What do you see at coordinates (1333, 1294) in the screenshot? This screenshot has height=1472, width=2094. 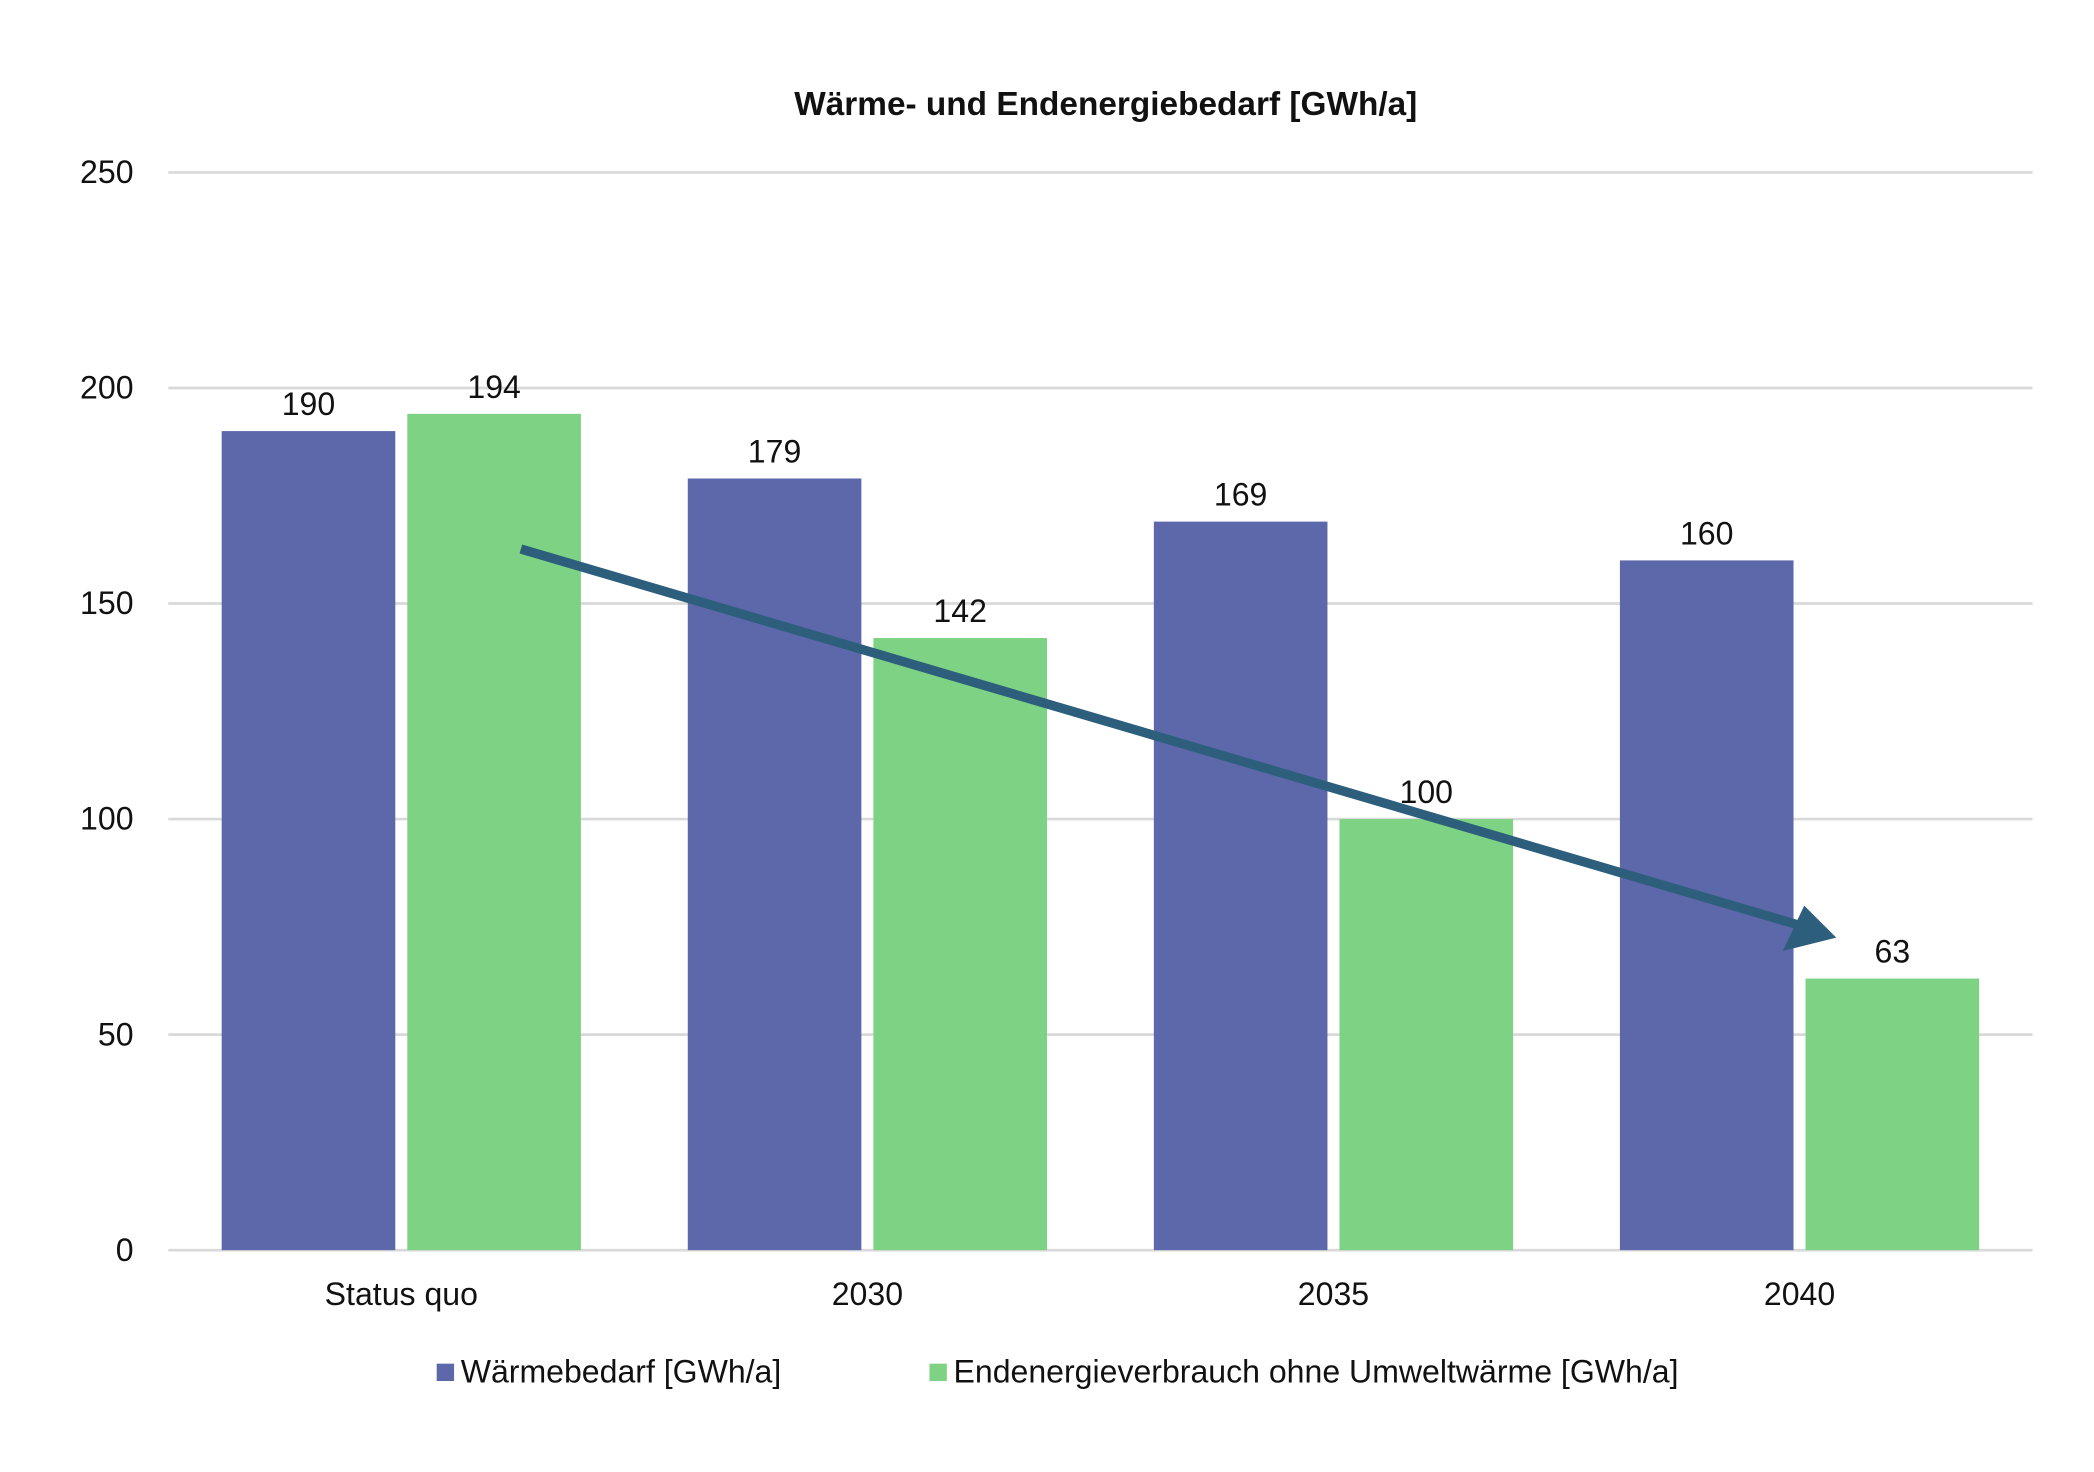 I see `x-tick-label: 2035` at bounding box center [1333, 1294].